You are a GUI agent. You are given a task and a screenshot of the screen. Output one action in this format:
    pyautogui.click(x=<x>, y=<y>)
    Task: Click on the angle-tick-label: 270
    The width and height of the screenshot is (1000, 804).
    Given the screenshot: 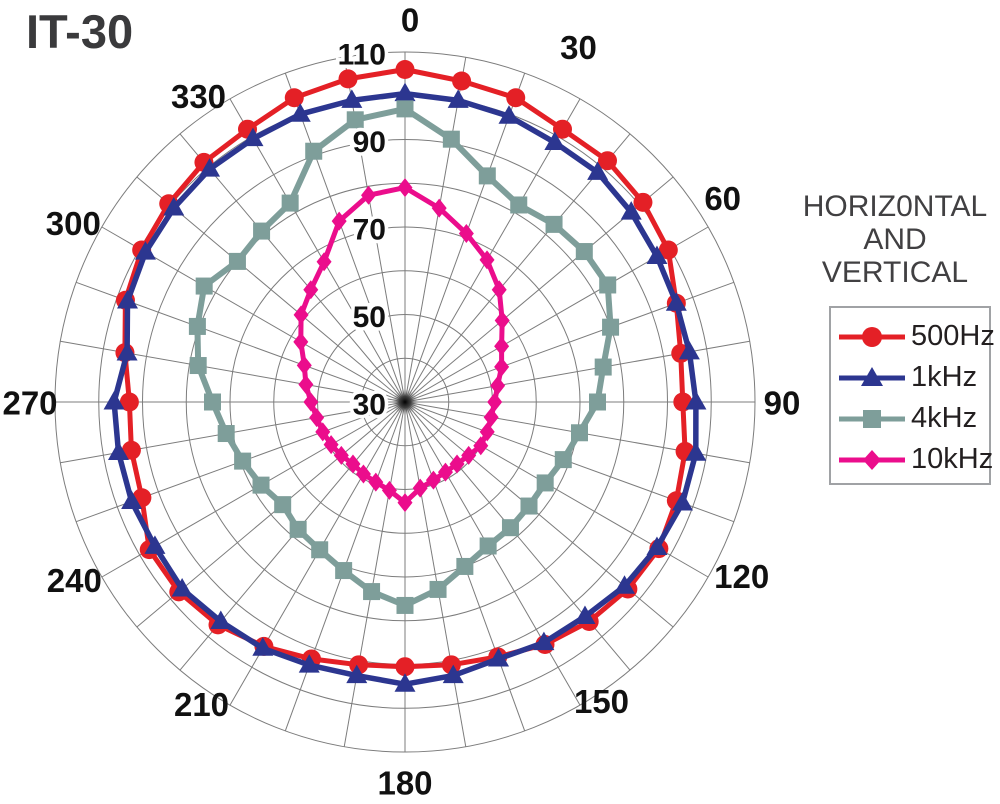 What is the action you would take?
    pyautogui.click(x=29, y=403)
    